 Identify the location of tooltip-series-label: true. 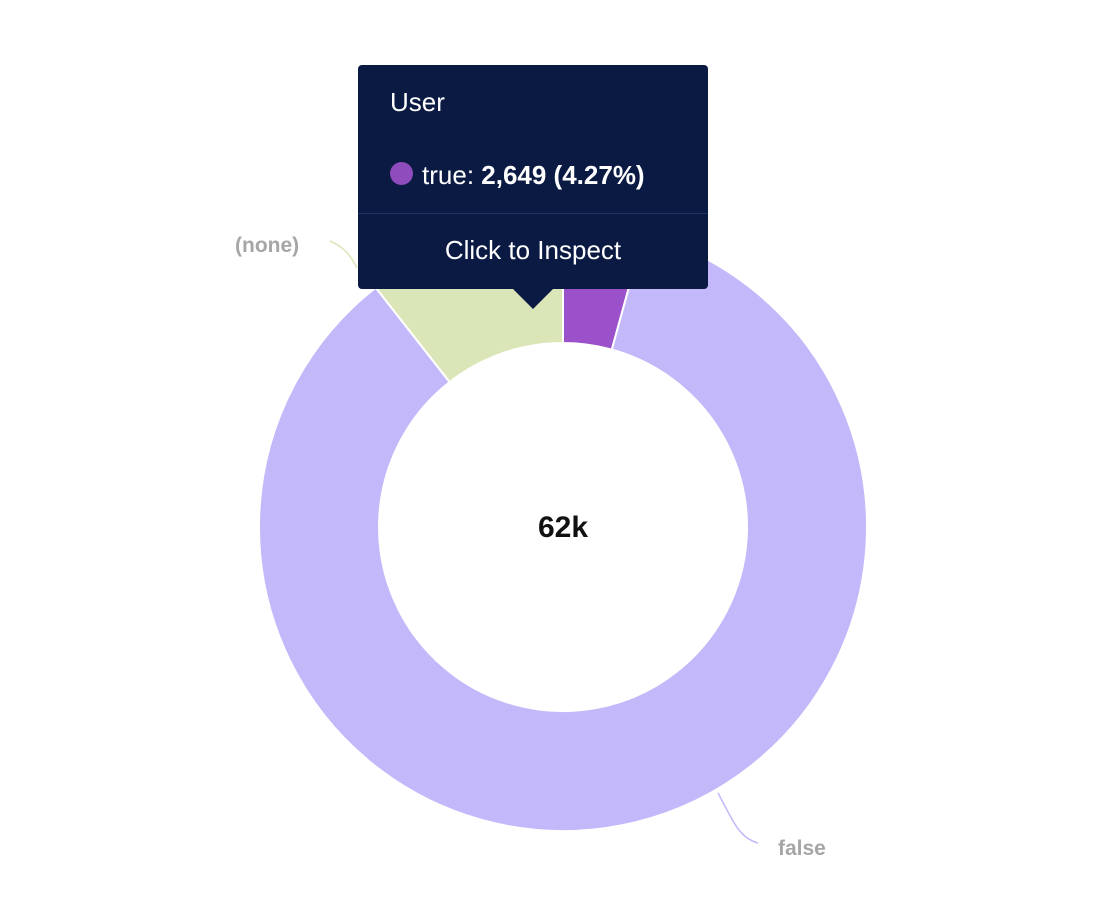
(444, 175).